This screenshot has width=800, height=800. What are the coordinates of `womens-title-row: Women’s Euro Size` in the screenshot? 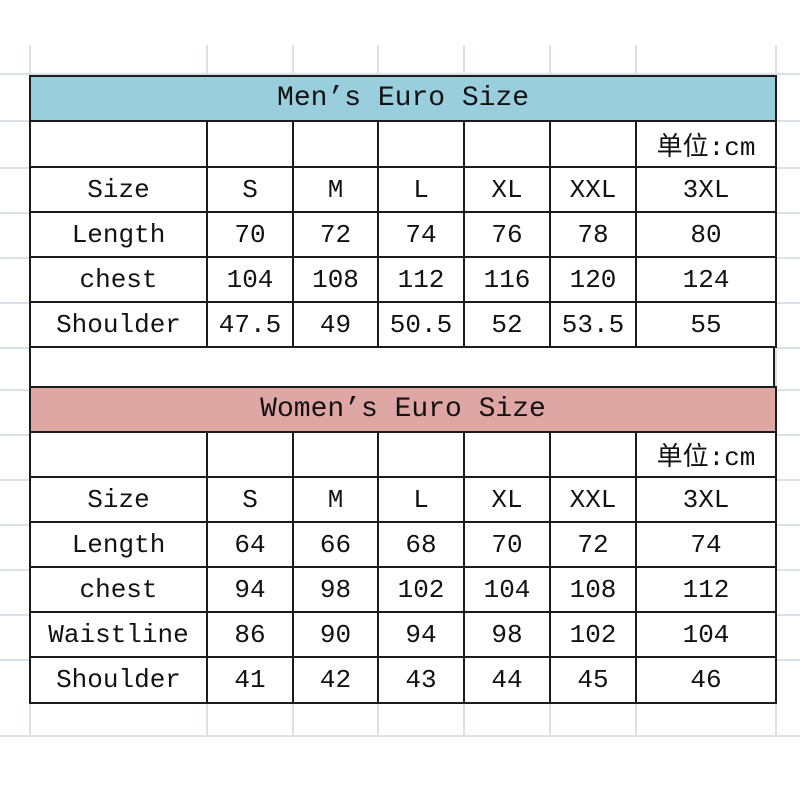 It's located at (403, 409).